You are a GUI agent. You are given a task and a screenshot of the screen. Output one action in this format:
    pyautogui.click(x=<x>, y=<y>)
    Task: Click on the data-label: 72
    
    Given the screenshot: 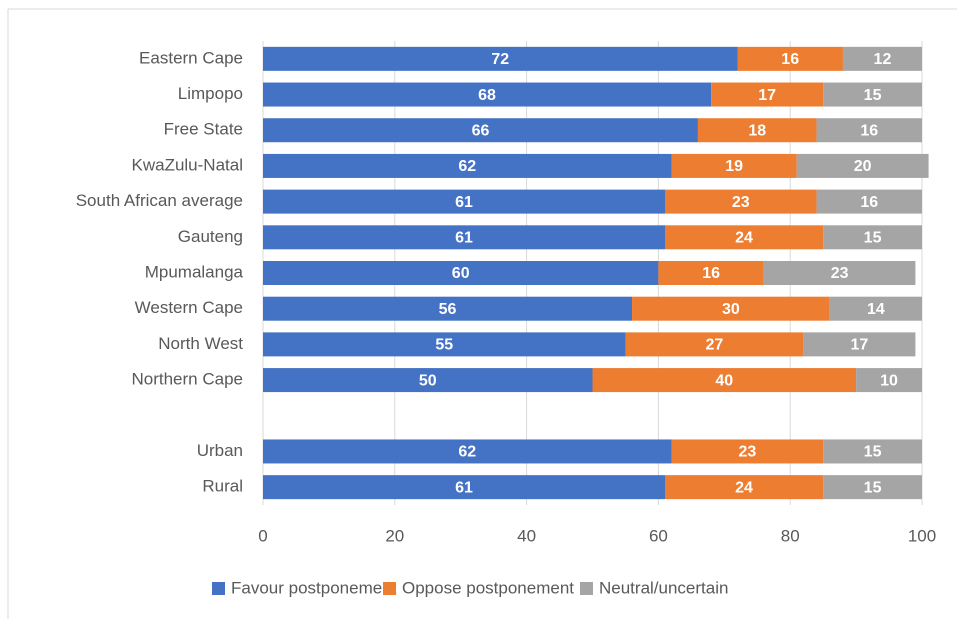 What is the action you would take?
    pyautogui.click(x=500, y=59)
    